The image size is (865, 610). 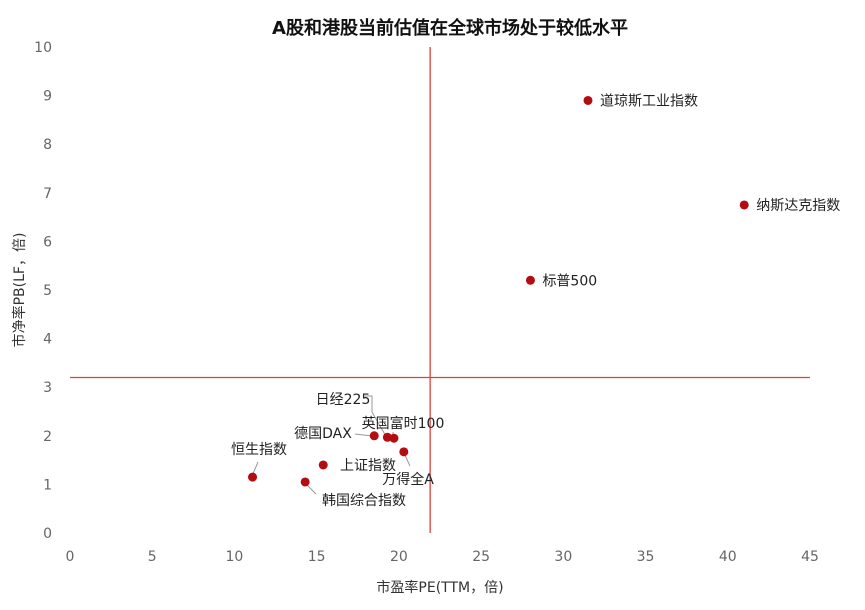 I want to click on x-tick-label: 35, so click(x=646, y=557).